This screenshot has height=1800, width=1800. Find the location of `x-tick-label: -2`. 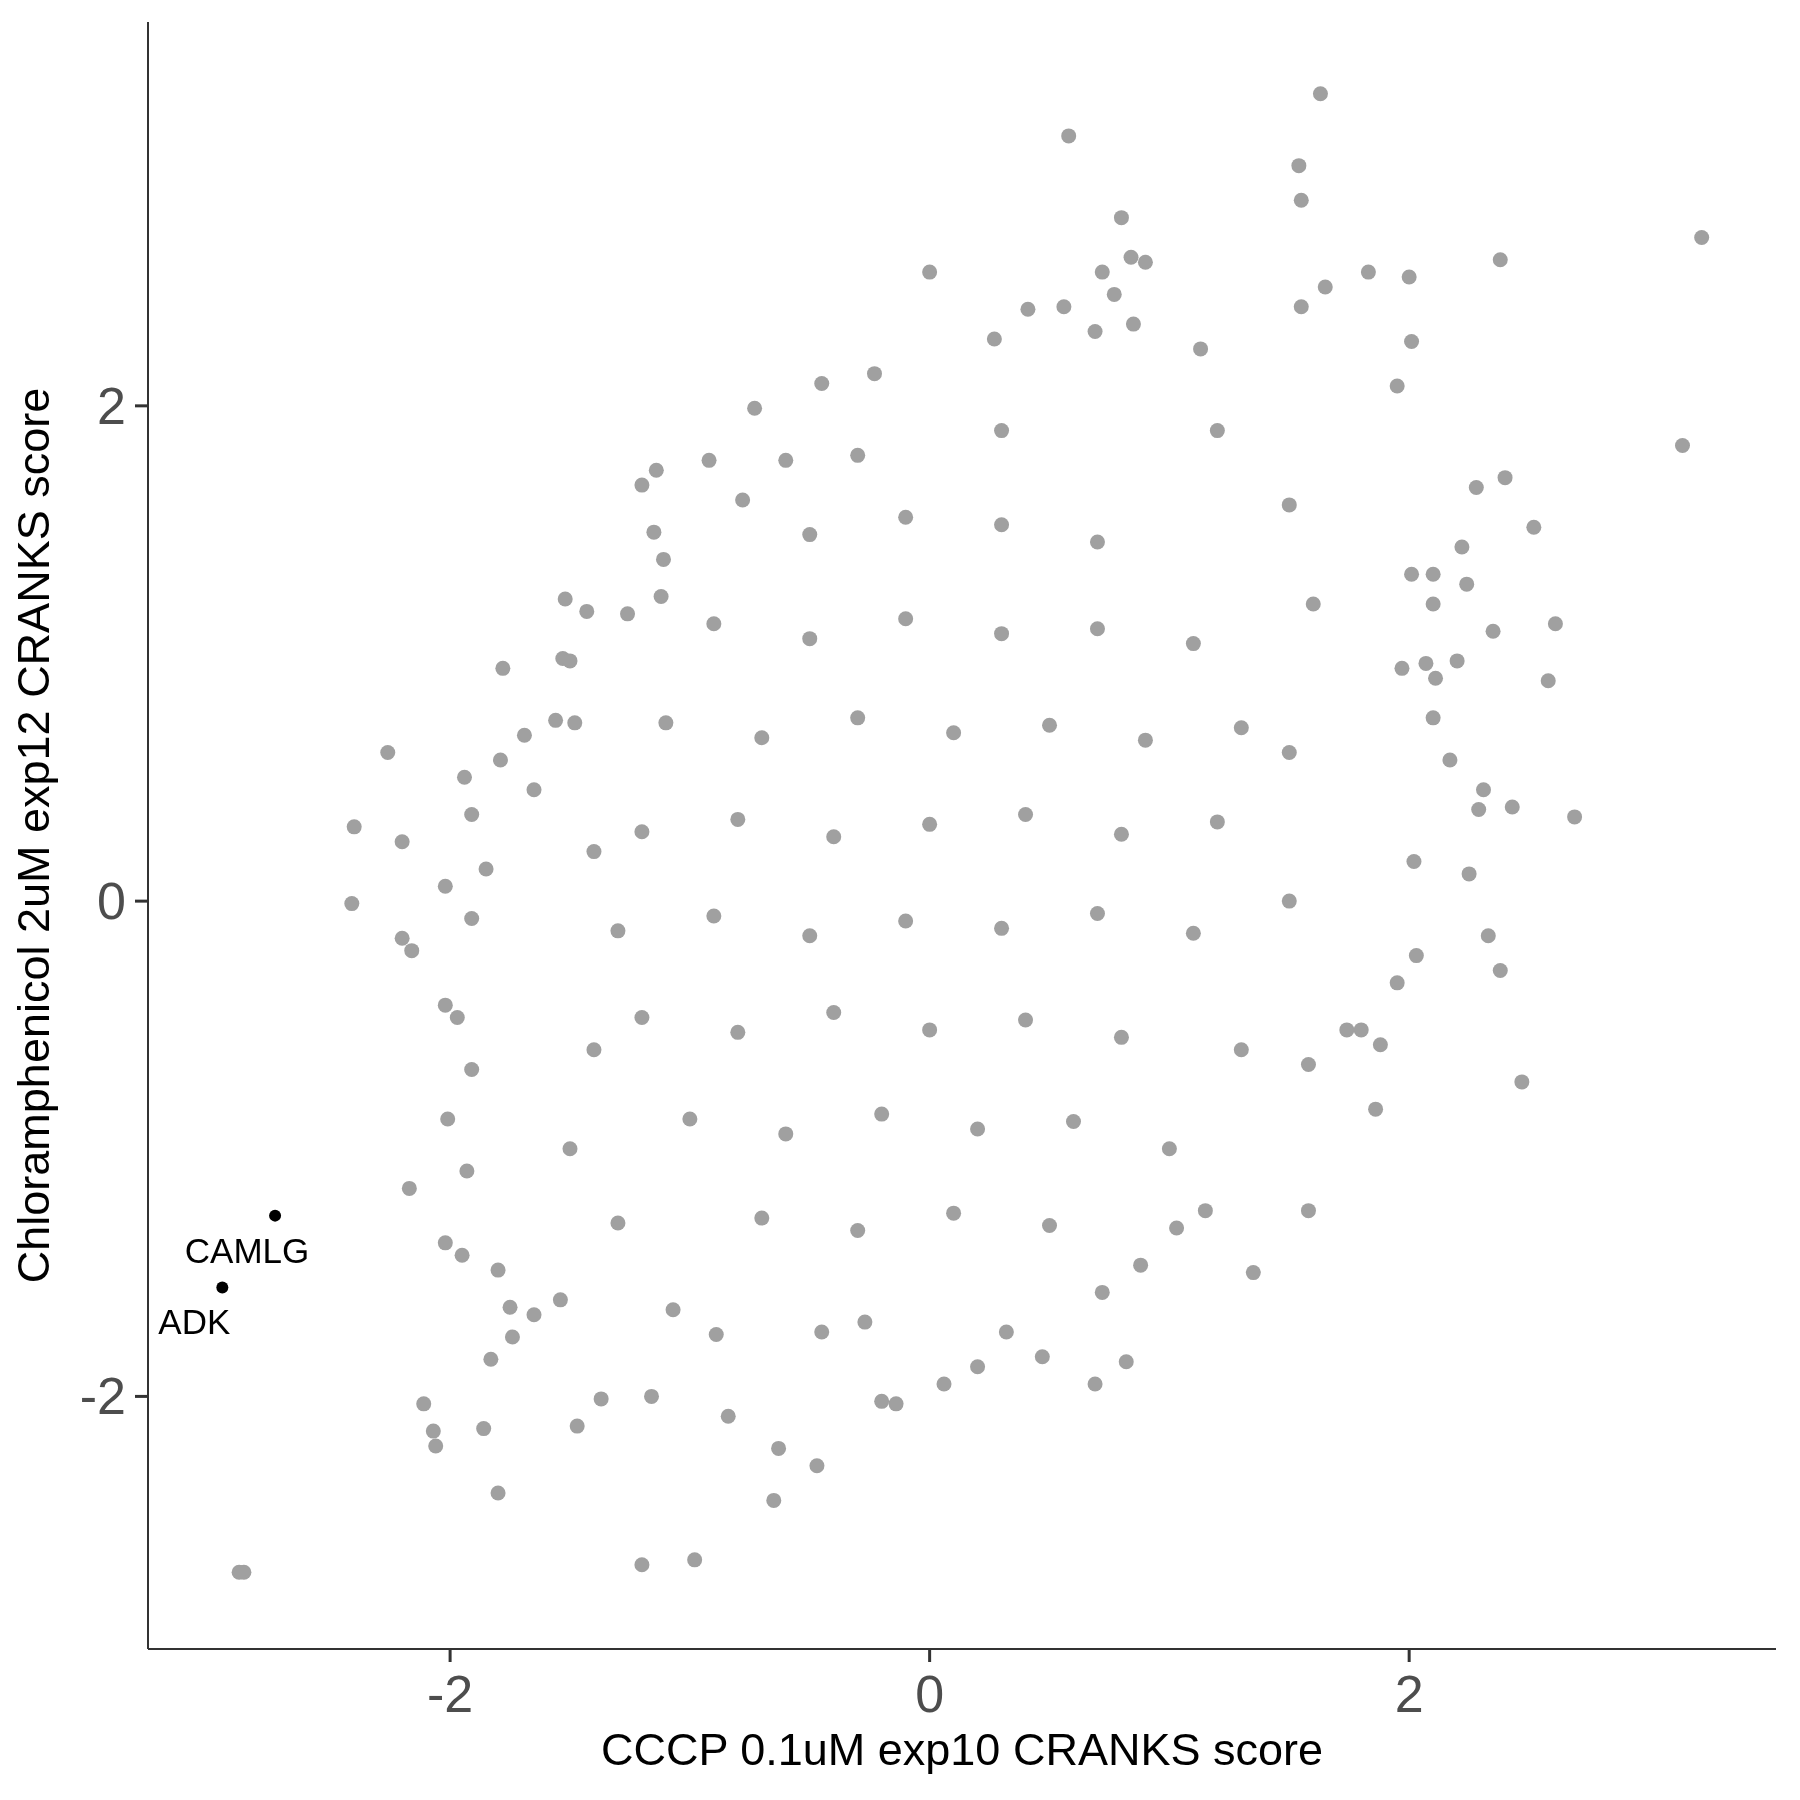

x-tick-label: -2 is located at coordinates (450, 1694).